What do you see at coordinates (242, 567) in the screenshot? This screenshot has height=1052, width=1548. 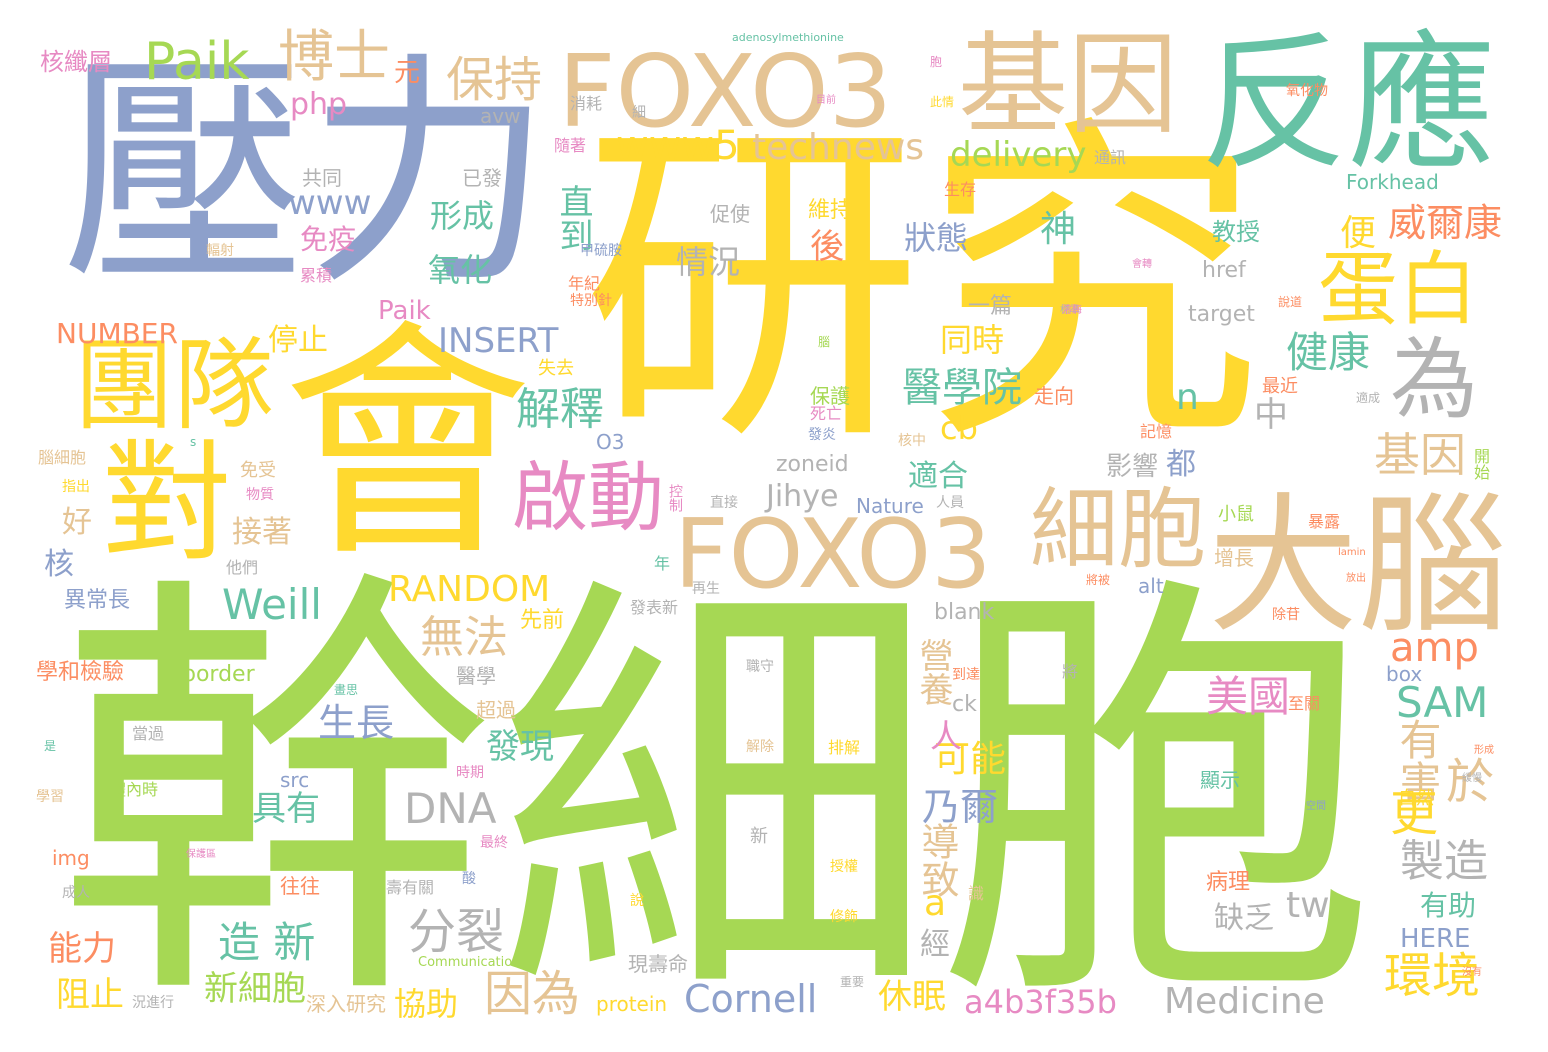 I see `word-tamen: 他們` at bounding box center [242, 567].